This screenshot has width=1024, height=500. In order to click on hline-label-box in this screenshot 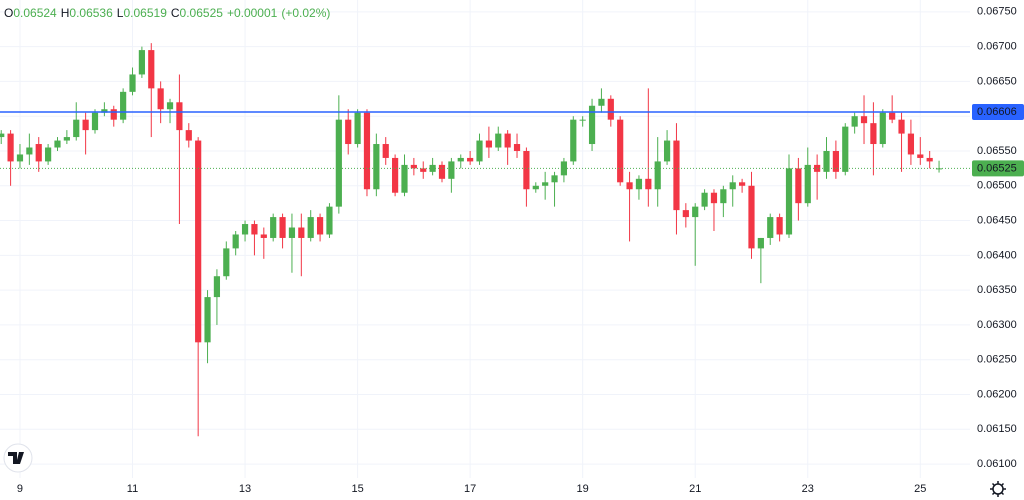, I will do `click(998, 112)`.